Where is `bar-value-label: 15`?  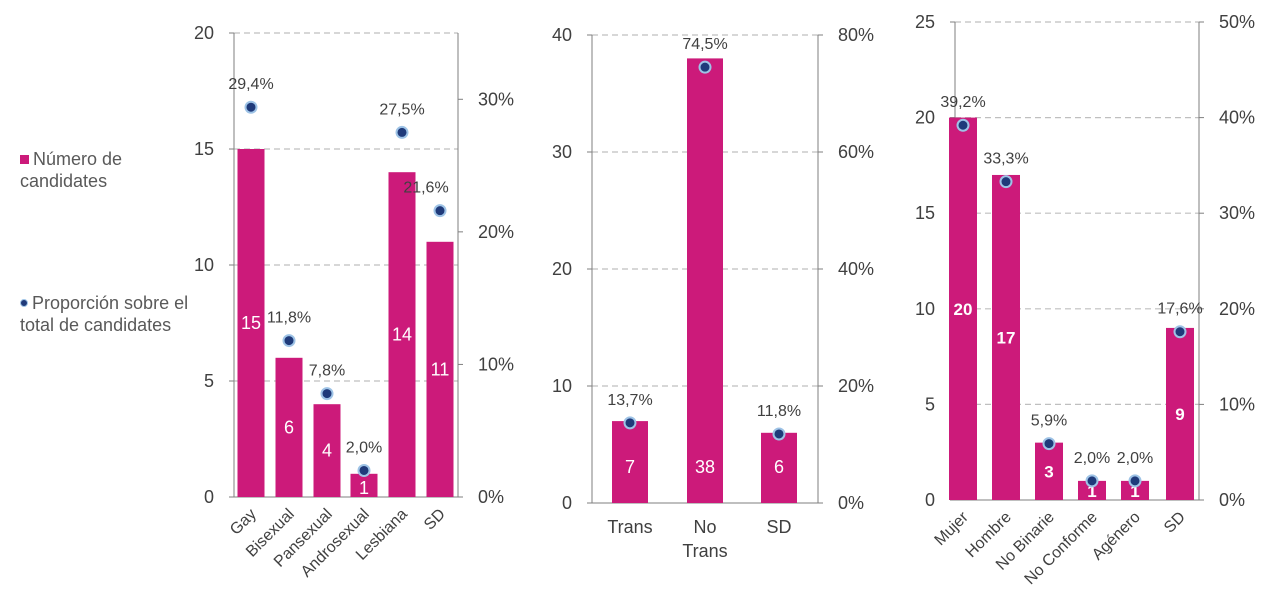
bar-value-label: 15 is located at coordinates (251, 323).